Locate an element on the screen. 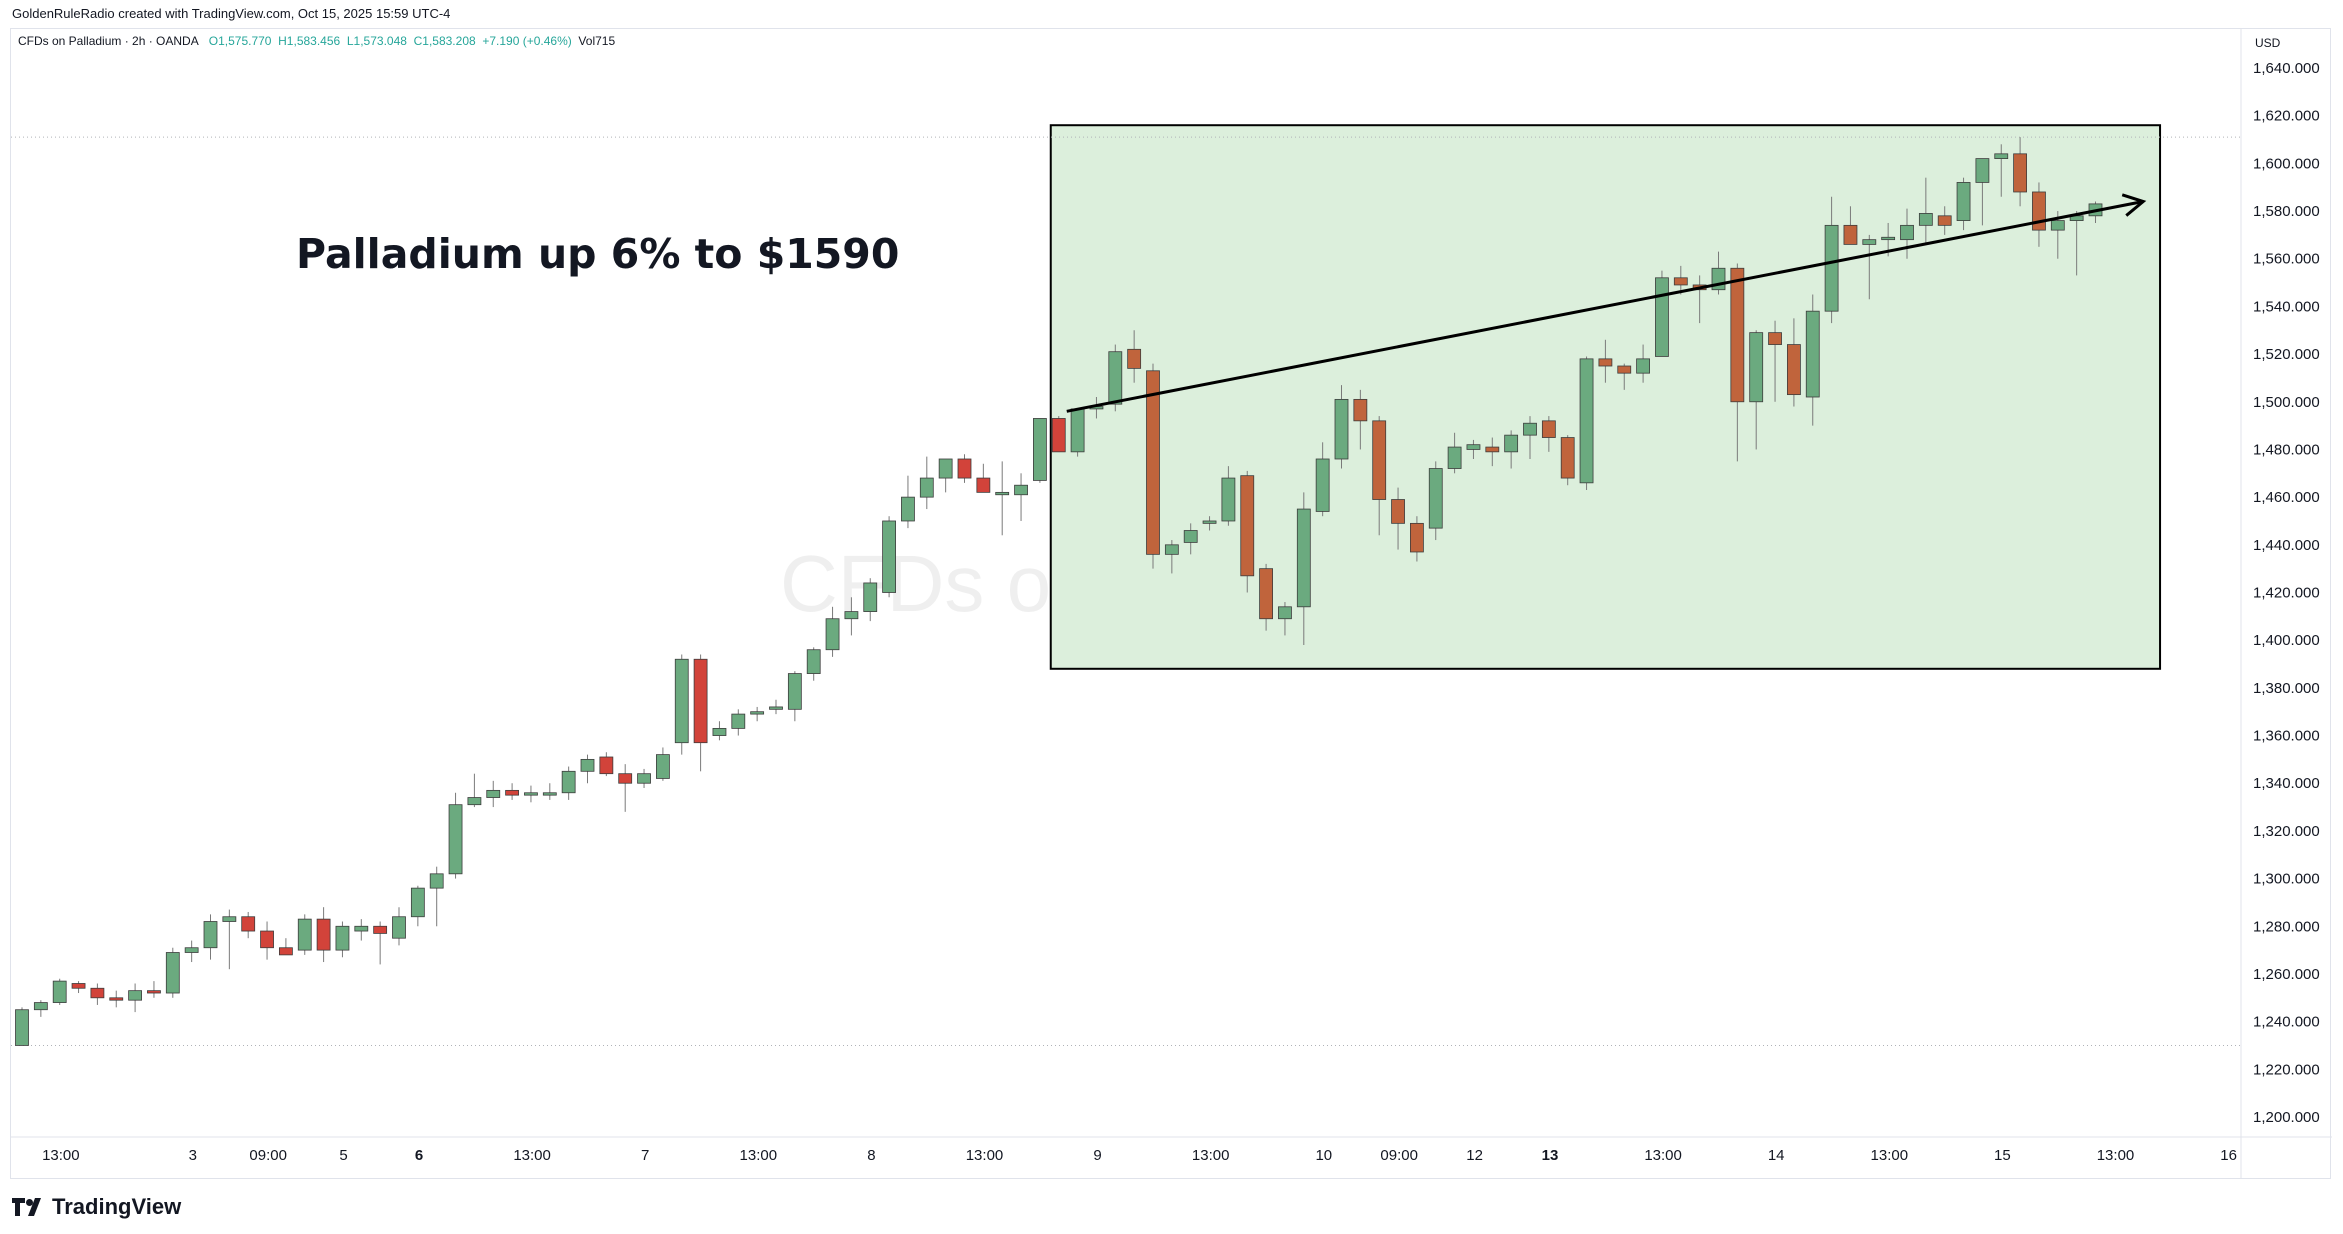  legend-low: L1,573.048 is located at coordinates (376, 41).